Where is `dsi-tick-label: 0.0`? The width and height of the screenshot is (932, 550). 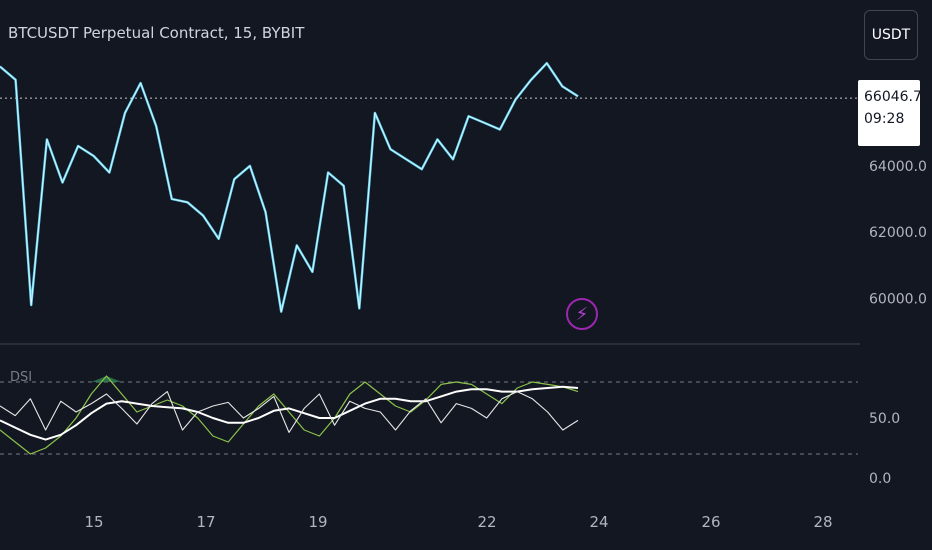
dsi-tick-label: 0.0 is located at coordinates (880, 479).